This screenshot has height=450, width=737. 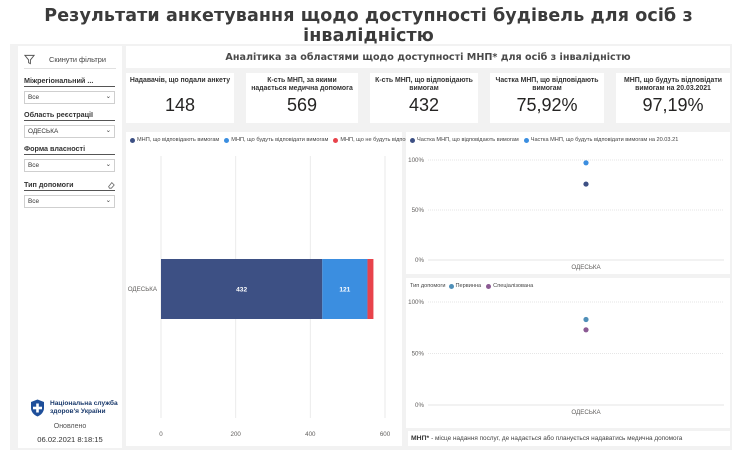 I want to click on legend-item: МНП, що будуть відповідати вимогам, so click(x=276, y=140).